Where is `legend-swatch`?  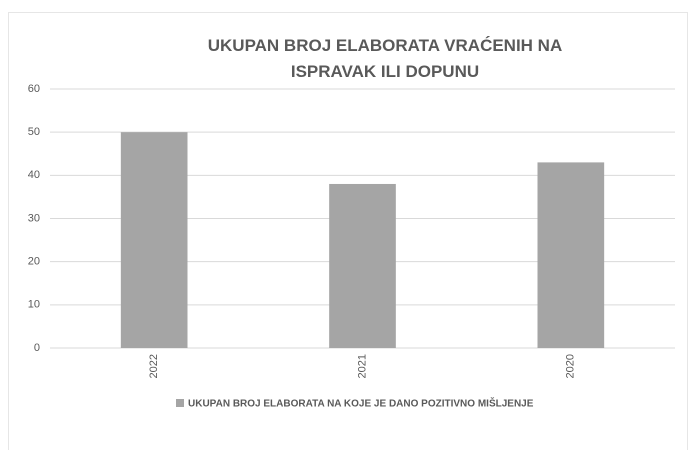 legend-swatch is located at coordinates (180, 403).